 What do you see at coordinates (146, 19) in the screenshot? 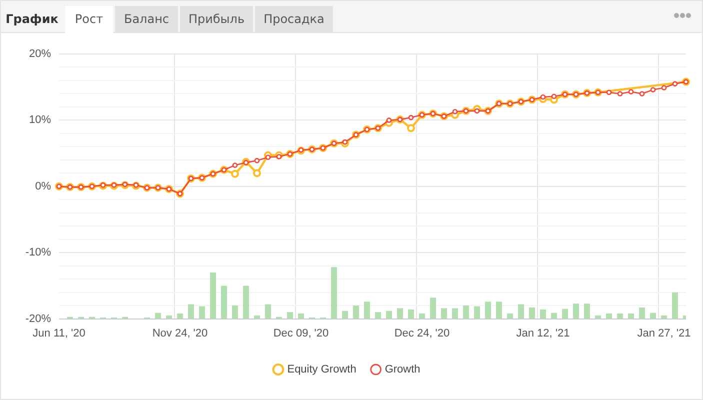
I see `text: Баланс` at bounding box center [146, 19].